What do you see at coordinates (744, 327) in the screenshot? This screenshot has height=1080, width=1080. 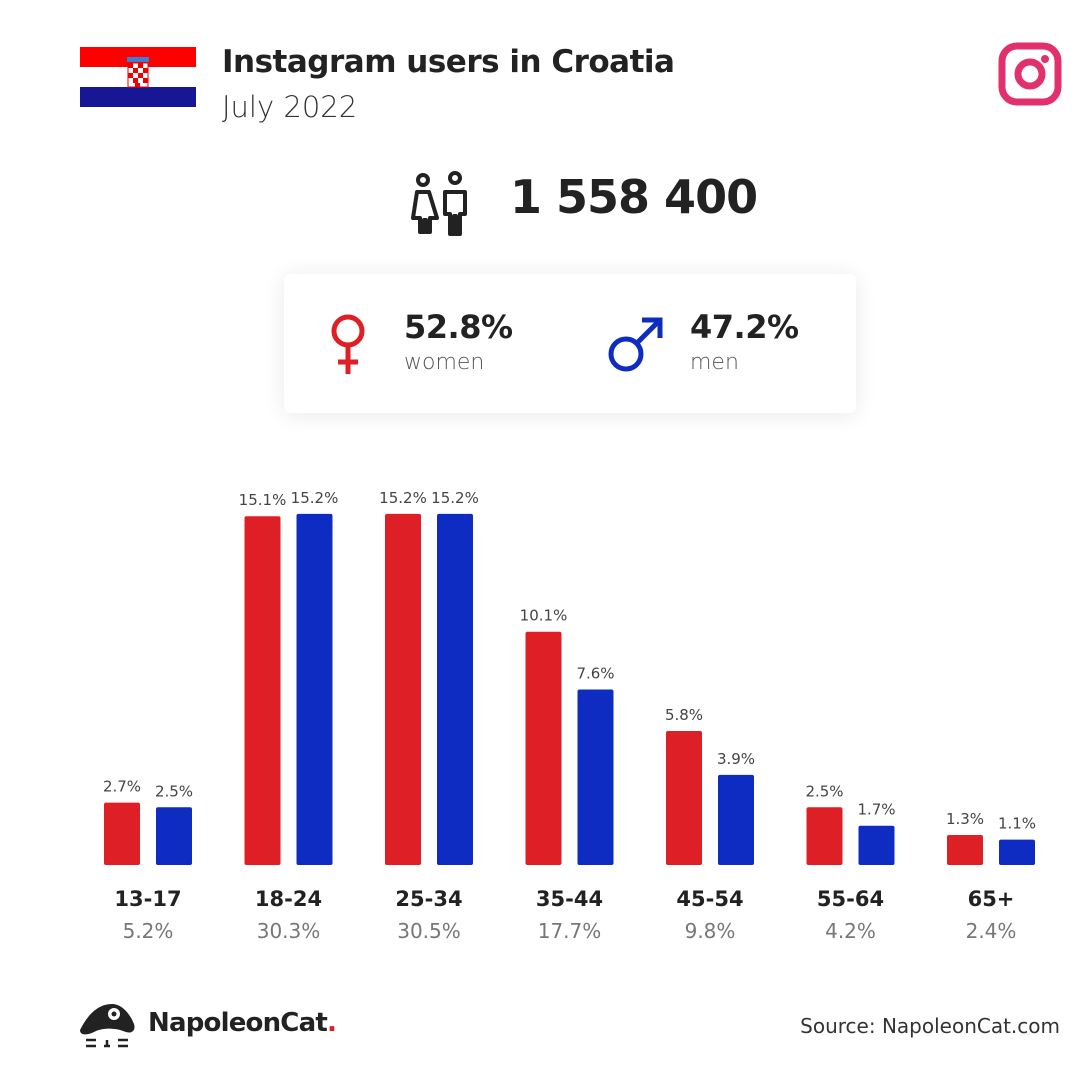 I see `men-percentage: 47.2%` at bounding box center [744, 327].